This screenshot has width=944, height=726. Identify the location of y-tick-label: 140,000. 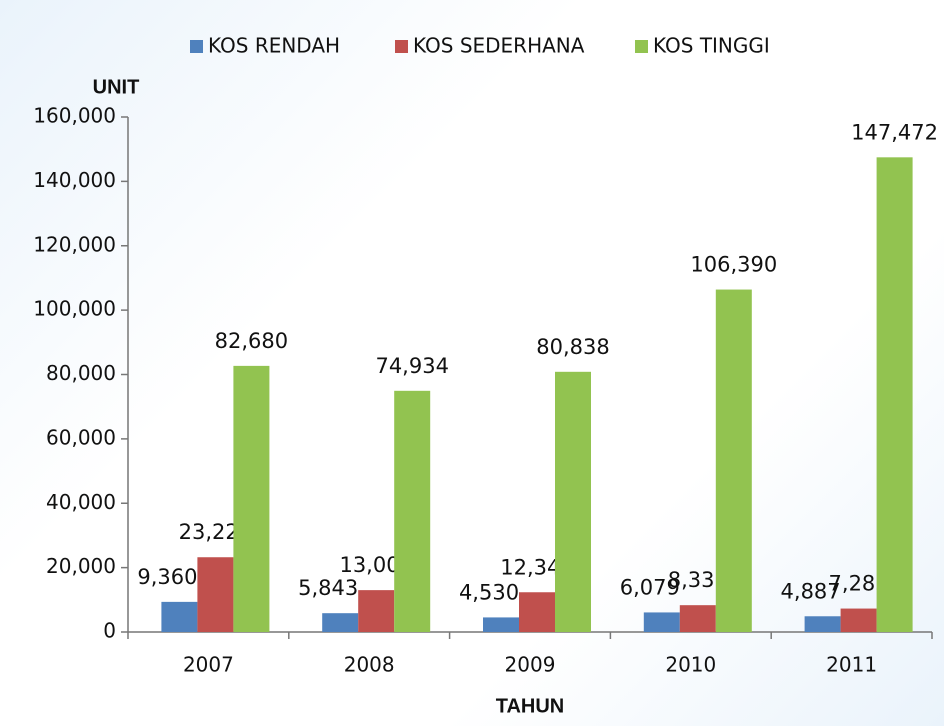
(74, 180).